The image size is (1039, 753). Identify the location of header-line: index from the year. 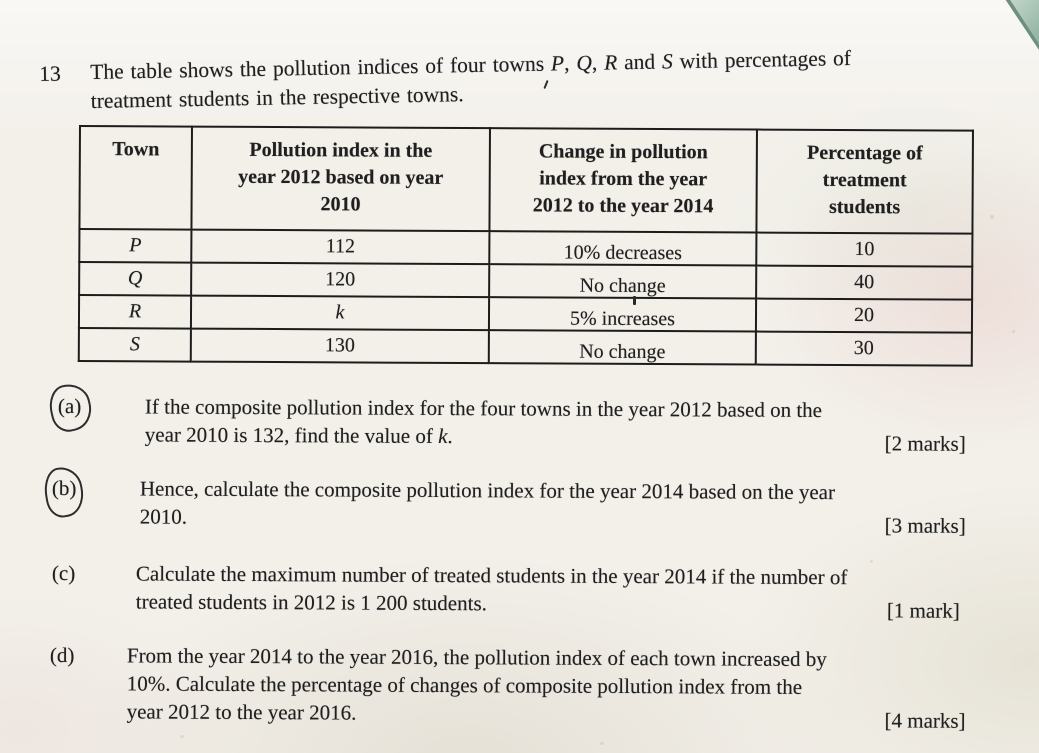
(623, 179).